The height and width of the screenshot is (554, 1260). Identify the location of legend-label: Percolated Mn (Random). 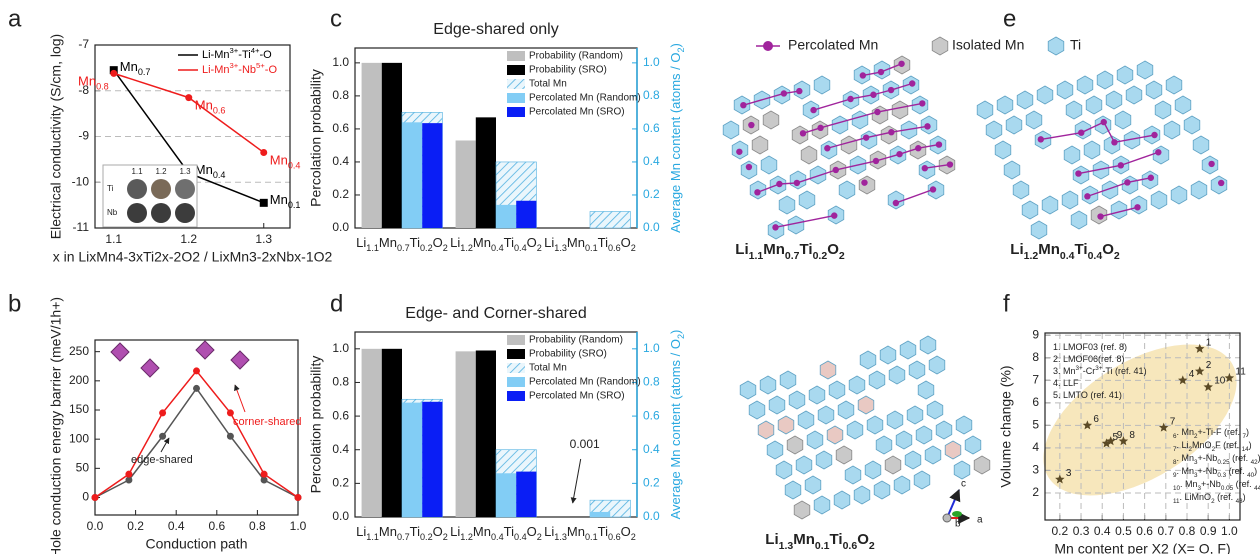
(585, 98).